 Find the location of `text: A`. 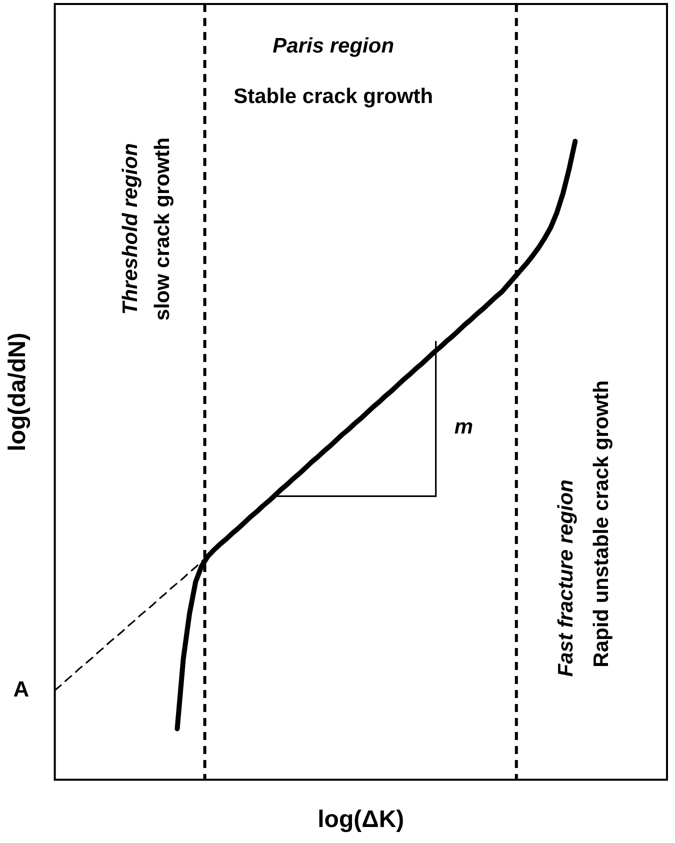

text: A is located at coordinates (21, 689).